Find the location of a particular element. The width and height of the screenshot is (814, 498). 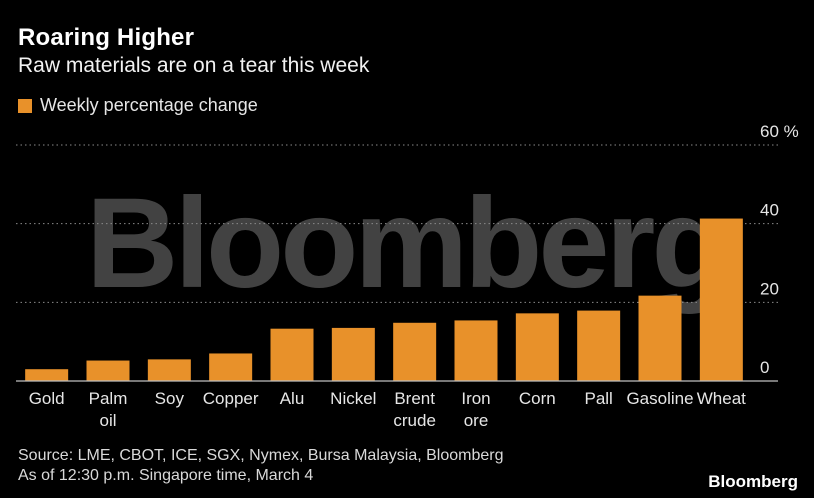

legend: Weekly percentage change is located at coordinates (138, 105).